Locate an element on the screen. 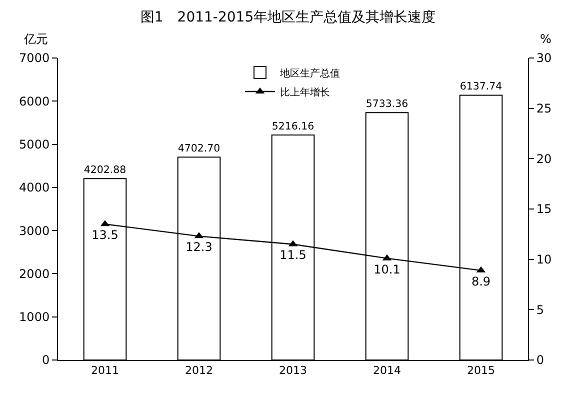  legend-label: 地区生产总值 is located at coordinates (309, 73).